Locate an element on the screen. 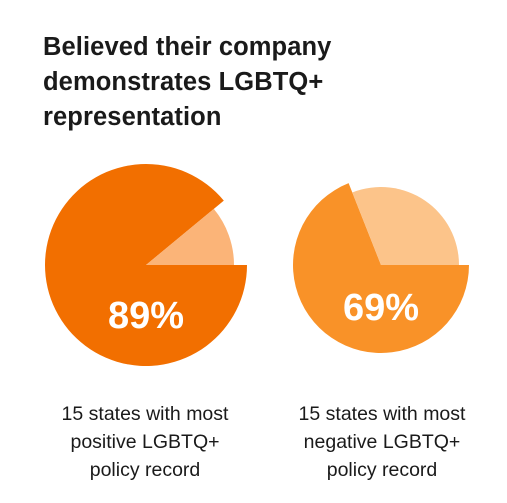 The height and width of the screenshot is (503, 507). pie-value-label: 89% is located at coordinates (146, 316).